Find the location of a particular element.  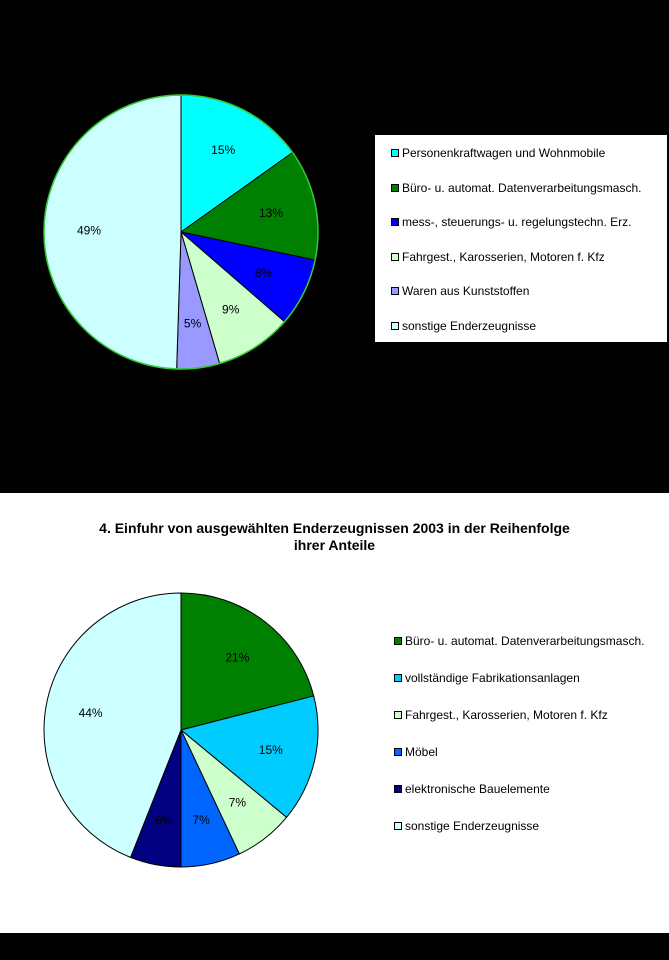

bottom-legend-swatch-elektronische-bauelemente is located at coordinates (398, 789).